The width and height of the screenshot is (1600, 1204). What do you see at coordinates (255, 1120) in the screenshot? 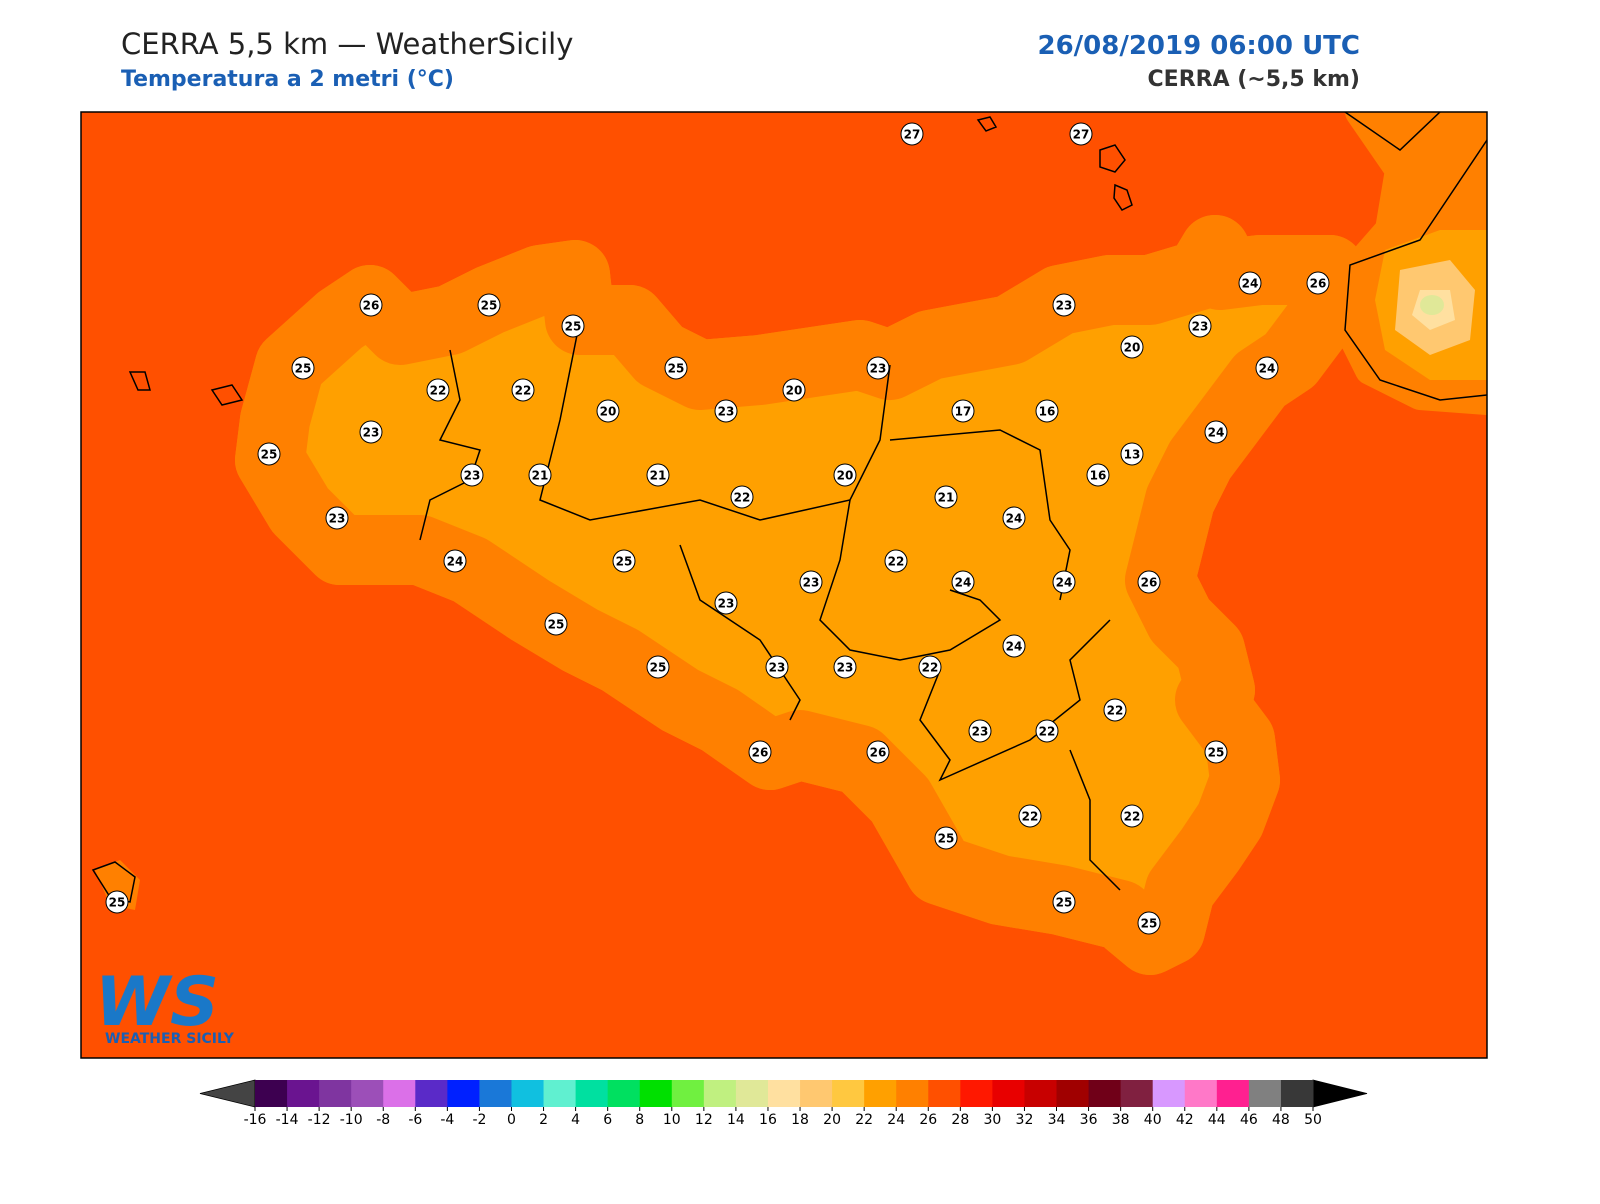
I see `colorbar-tick-label: -16` at bounding box center [255, 1120].